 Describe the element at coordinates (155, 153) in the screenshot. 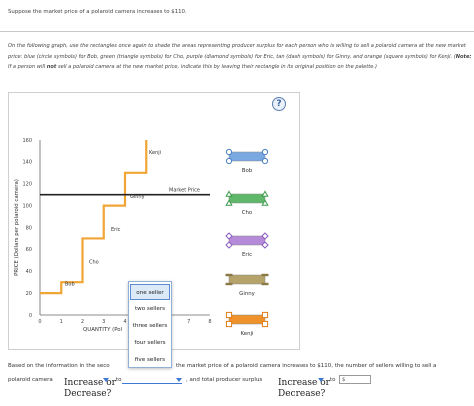

I see `step-label: Kenji` at that location.